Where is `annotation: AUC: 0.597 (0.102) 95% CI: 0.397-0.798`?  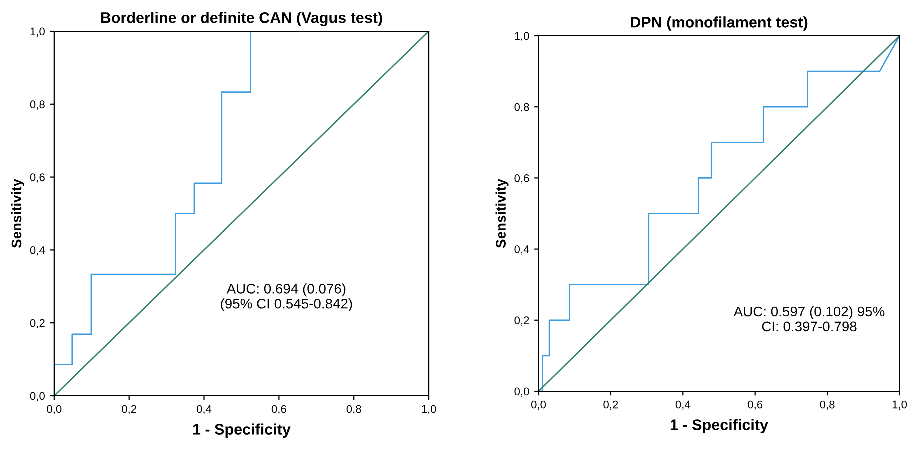
annotation: AUC: 0.597 (0.102) 95% CI: 0.397-0.798 is located at coordinates (809, 319).